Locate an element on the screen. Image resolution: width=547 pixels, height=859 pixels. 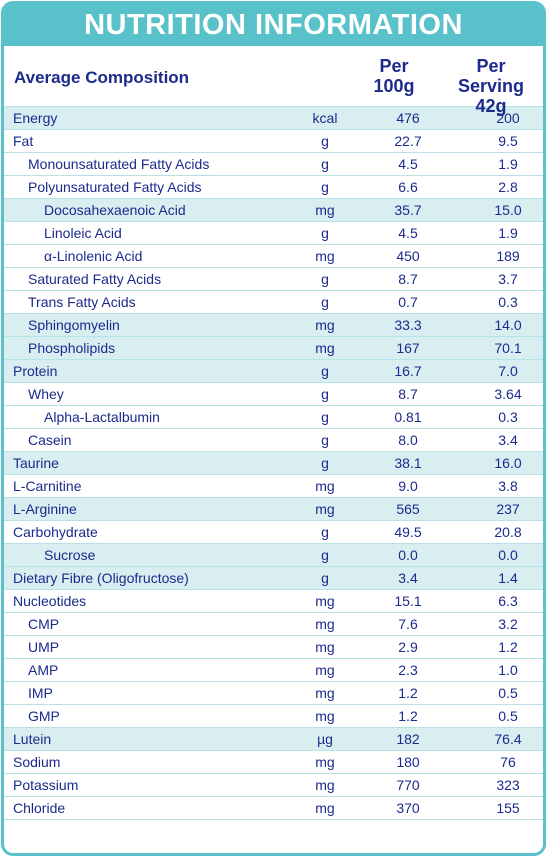
nutrient-name: Taurine is located at coordinates (151, 463).